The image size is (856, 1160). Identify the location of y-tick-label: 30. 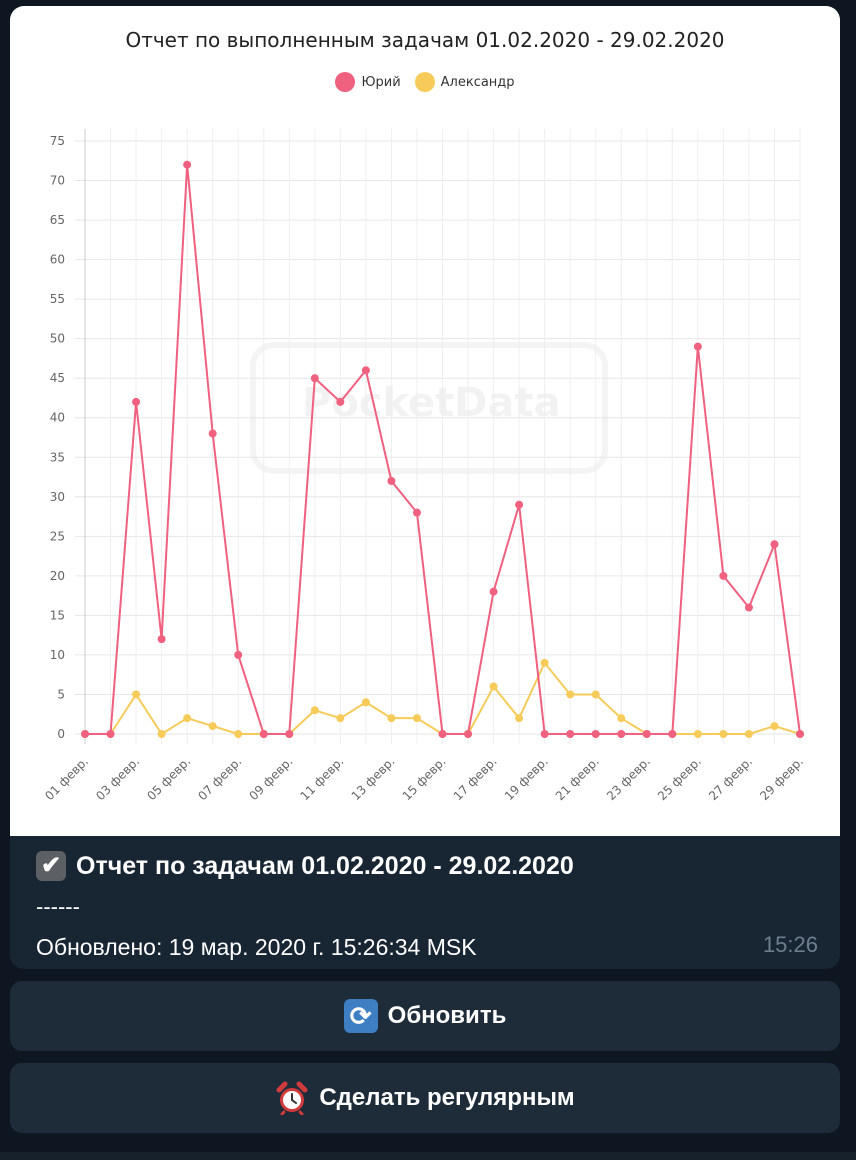
(57, 497).